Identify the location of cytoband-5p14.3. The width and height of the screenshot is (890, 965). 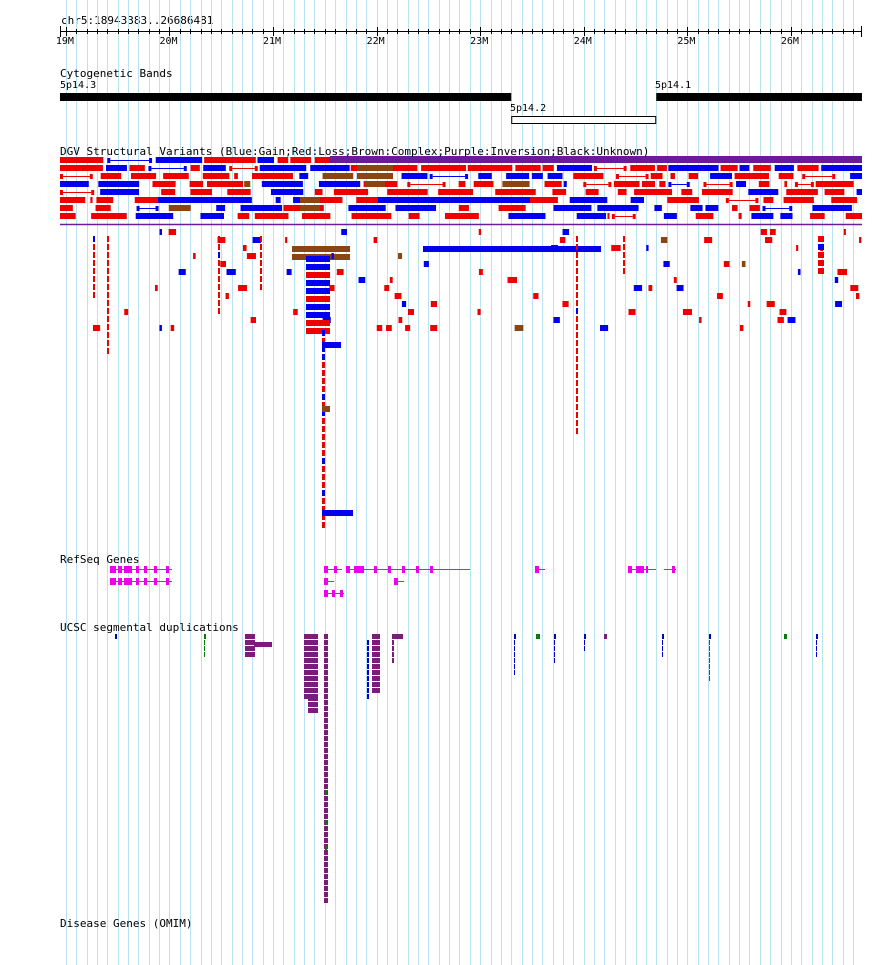
(285, 97).